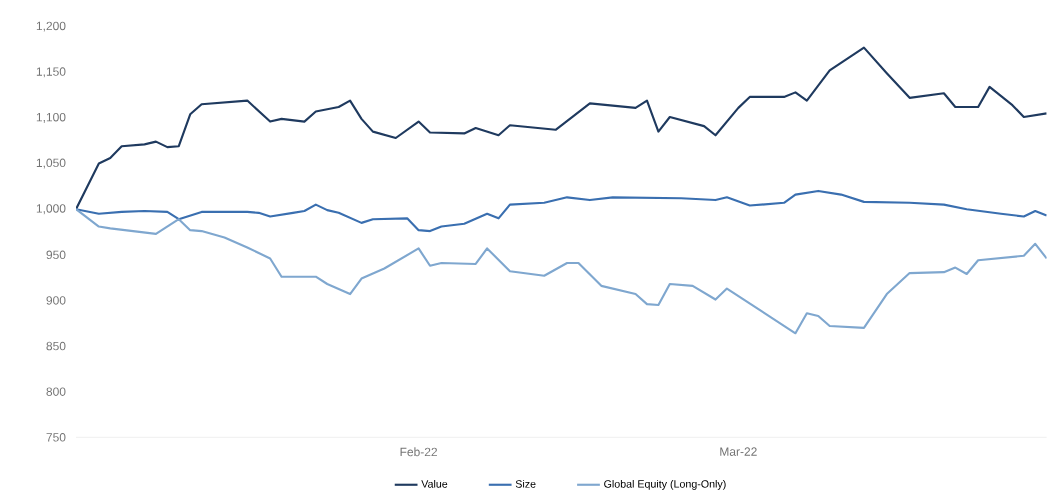 The width and height of the screenshot is (1048, 504). I want to click on line-series, so click(561, 211).